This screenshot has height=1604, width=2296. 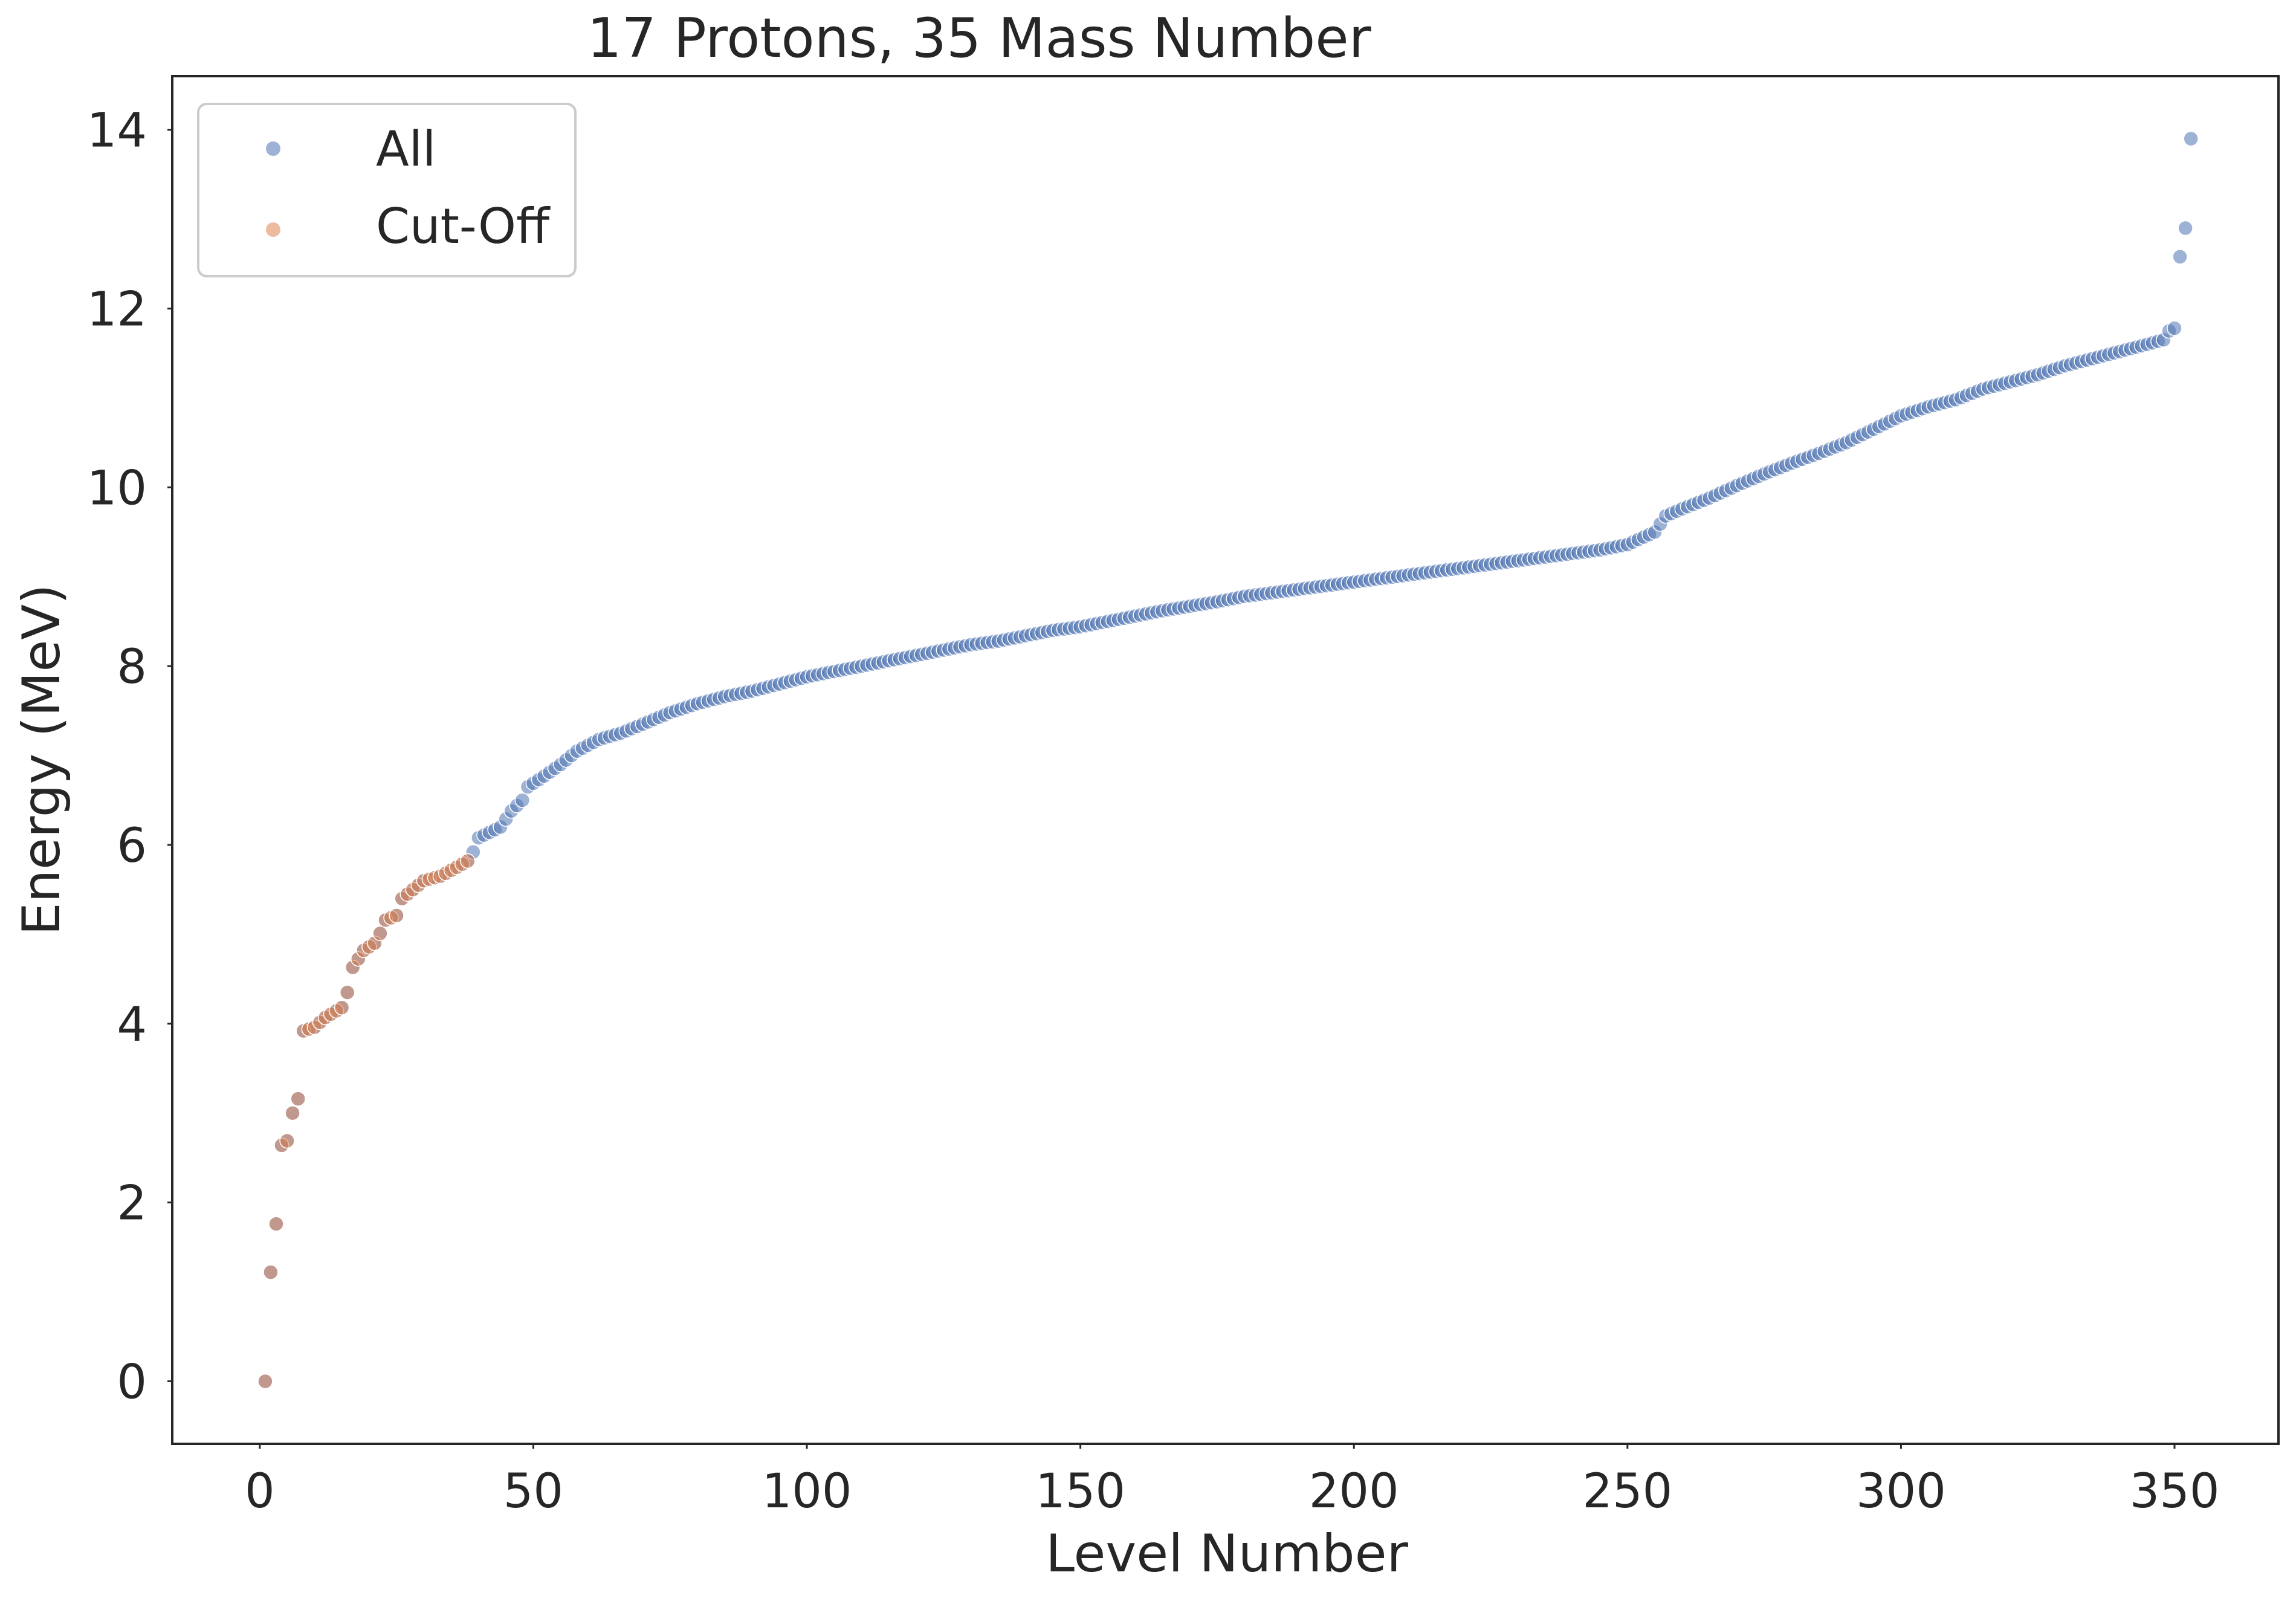 I want to click on x-tick-label: 350, so click(x=2175, y=1491).